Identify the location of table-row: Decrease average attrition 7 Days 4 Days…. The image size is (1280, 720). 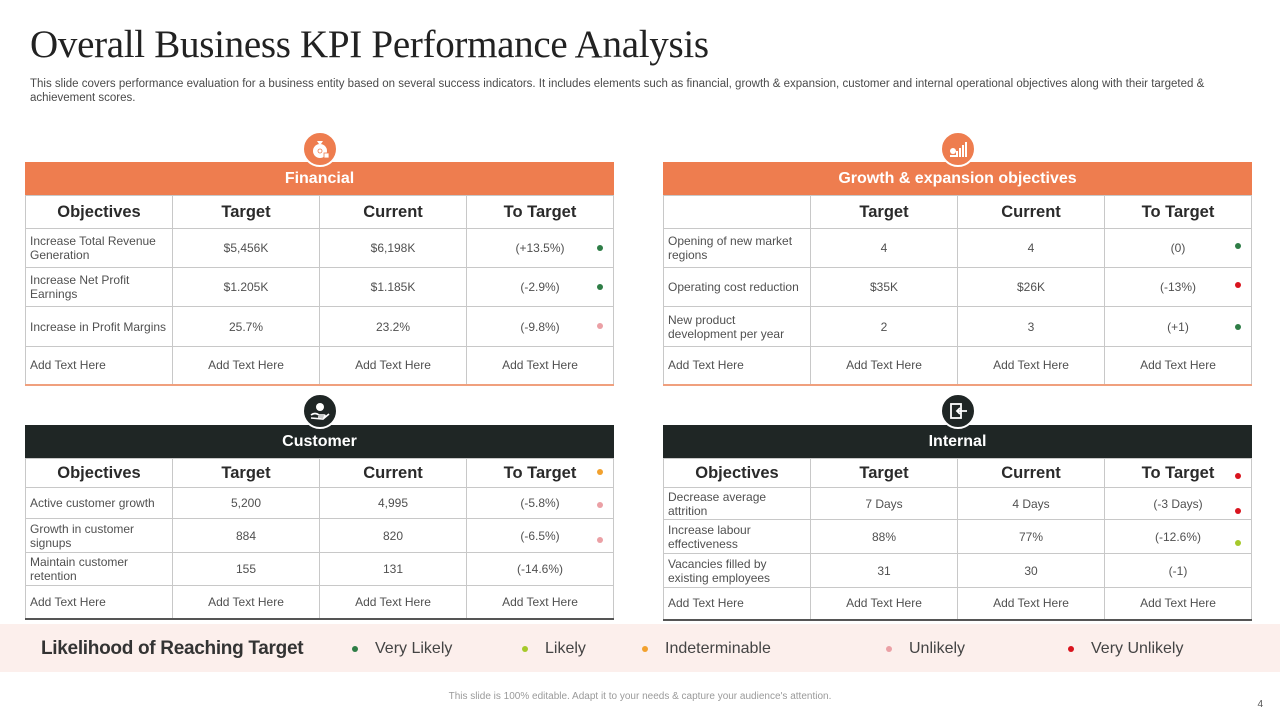
(957, 503).